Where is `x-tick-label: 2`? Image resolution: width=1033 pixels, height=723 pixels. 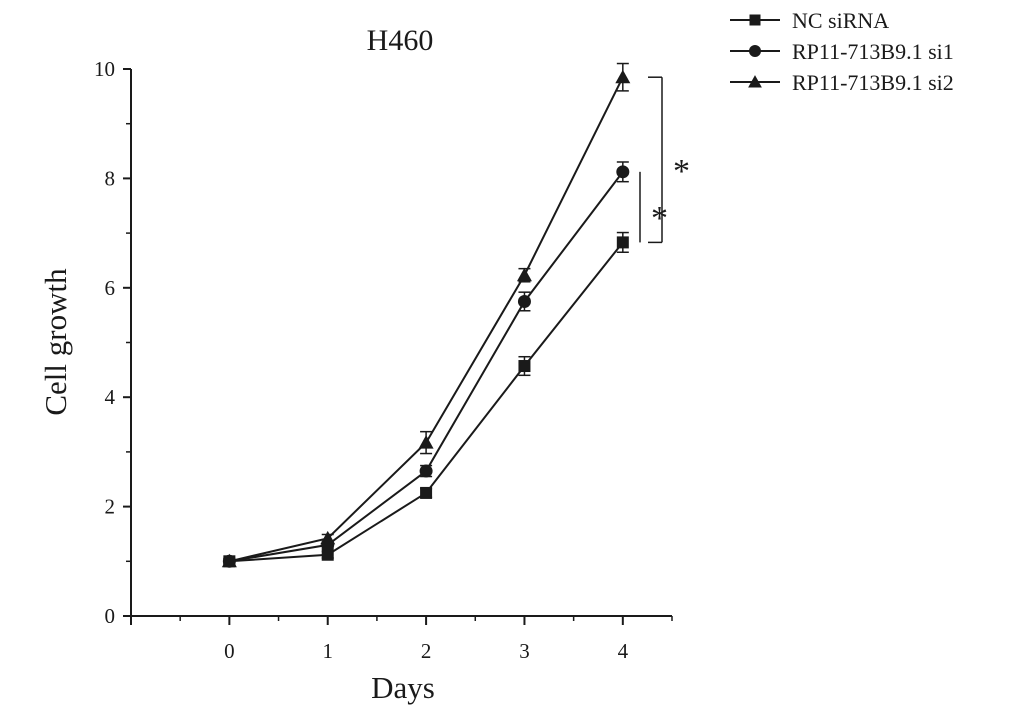
x-tick-label: 2 is located at coordinates (426, 651).